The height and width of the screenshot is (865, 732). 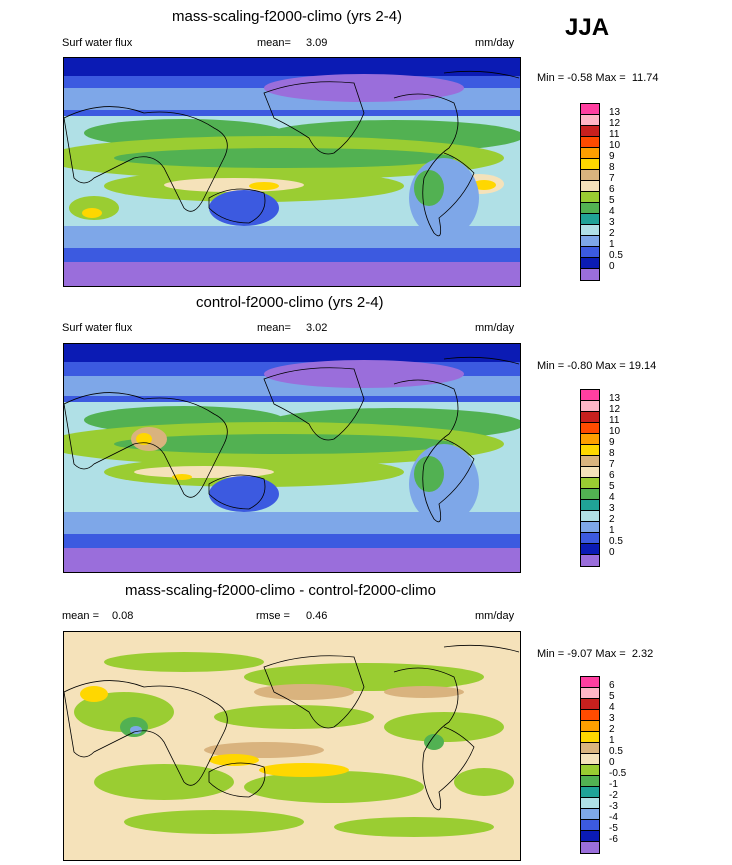 I want to click on colorbar-tick-label: 8, so click(x=612, y=167).